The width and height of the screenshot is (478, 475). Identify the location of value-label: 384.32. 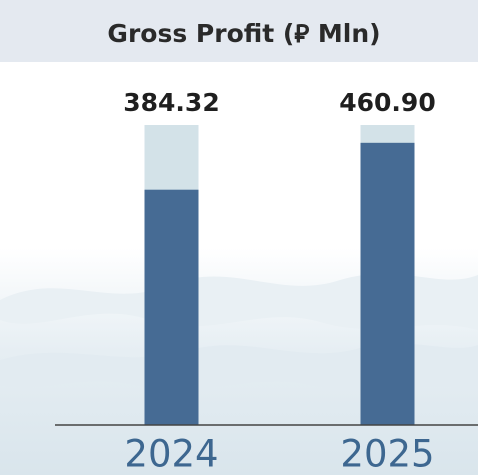
(171, 102).